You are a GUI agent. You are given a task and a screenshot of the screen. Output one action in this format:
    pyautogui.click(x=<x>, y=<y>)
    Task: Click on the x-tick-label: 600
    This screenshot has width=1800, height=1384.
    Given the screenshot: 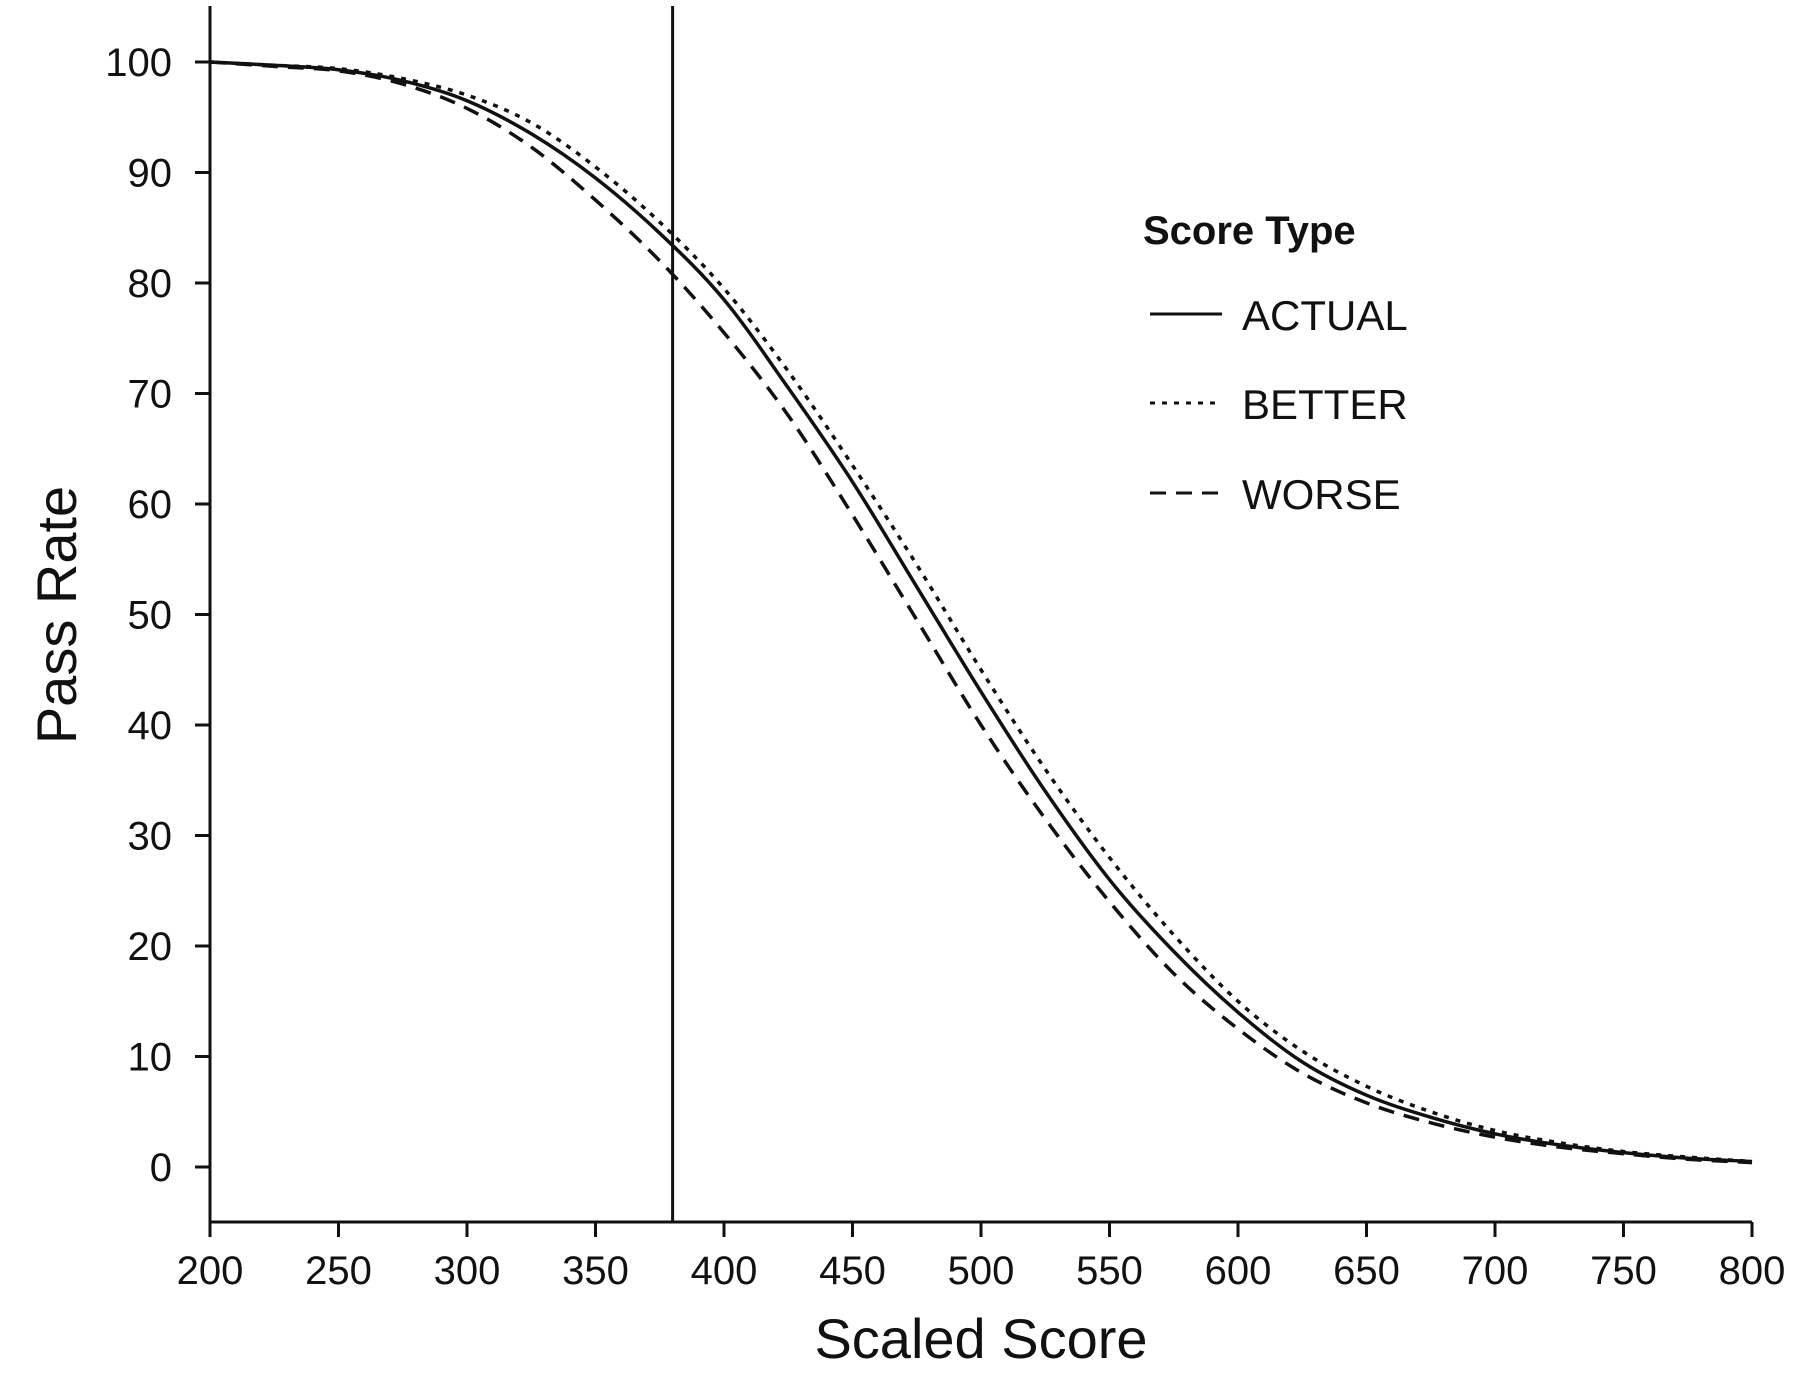 What is the action you would take?
    pyautogui.click(x=1238, y=1271)
    